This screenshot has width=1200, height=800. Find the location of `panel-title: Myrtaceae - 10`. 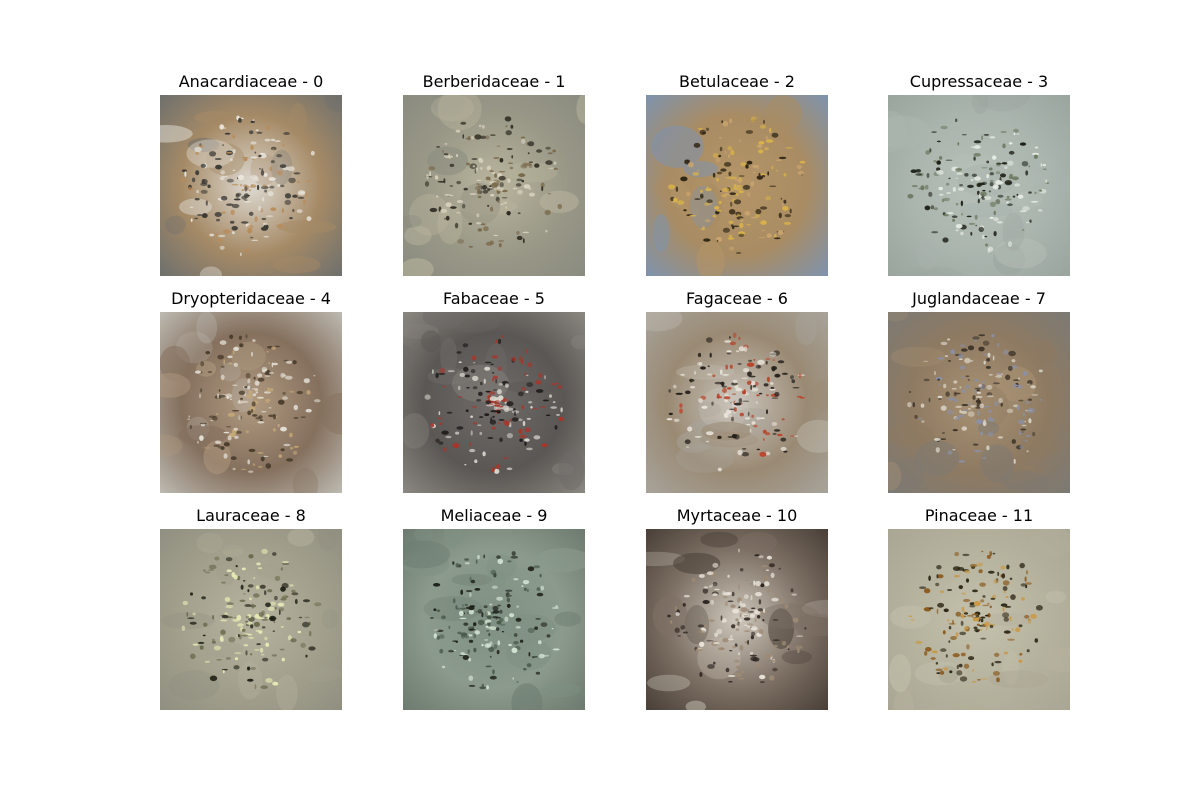

panel-title: Myrtaceae - 10 is located at coordinates (737, 515).